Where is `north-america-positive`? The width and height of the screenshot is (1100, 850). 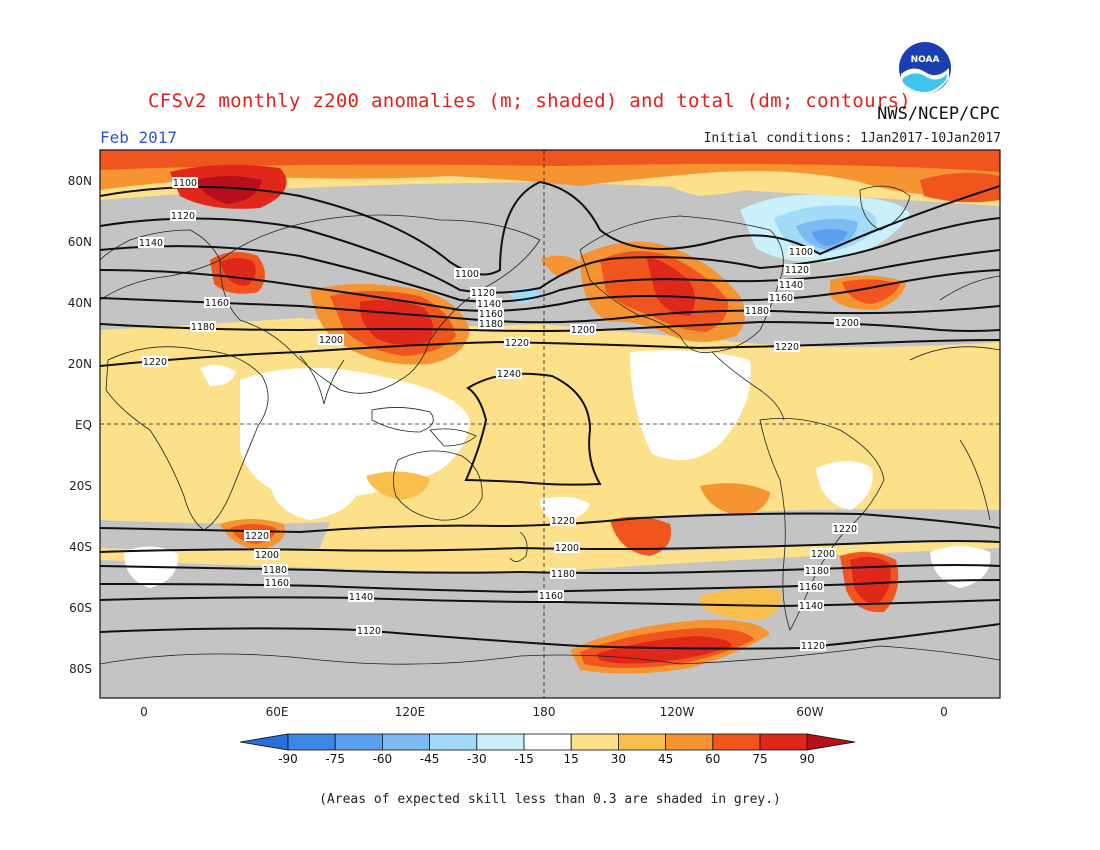
north-america-positive is located at coordinates (663, 291).